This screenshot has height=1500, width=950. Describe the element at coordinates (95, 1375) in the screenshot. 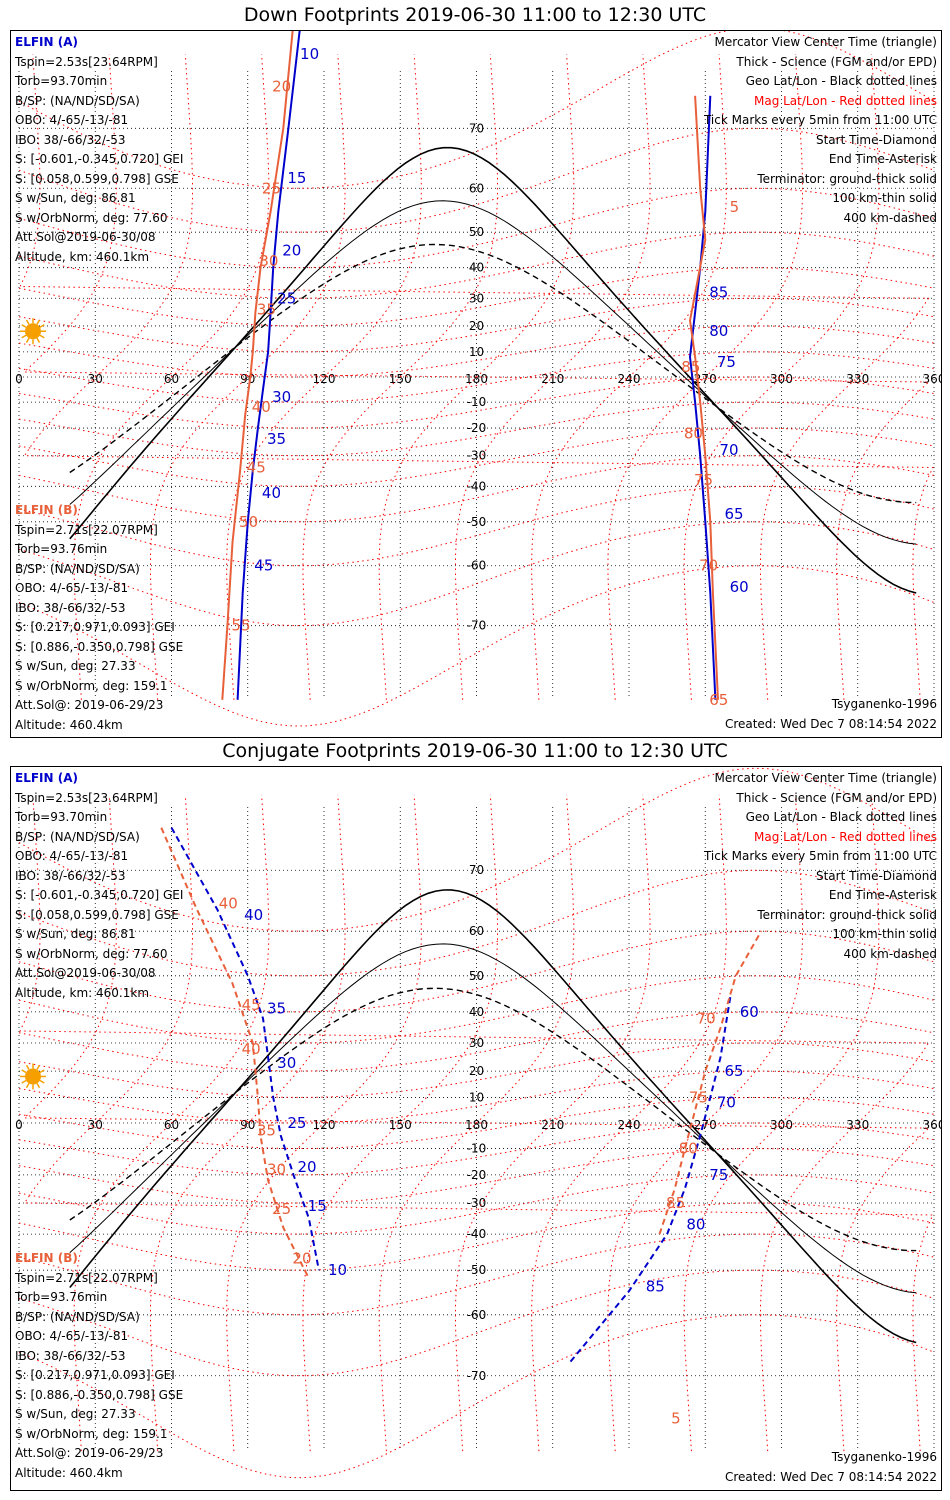

I see `info-line: S: [0.217,0.971,0.093] GEI` at that location.